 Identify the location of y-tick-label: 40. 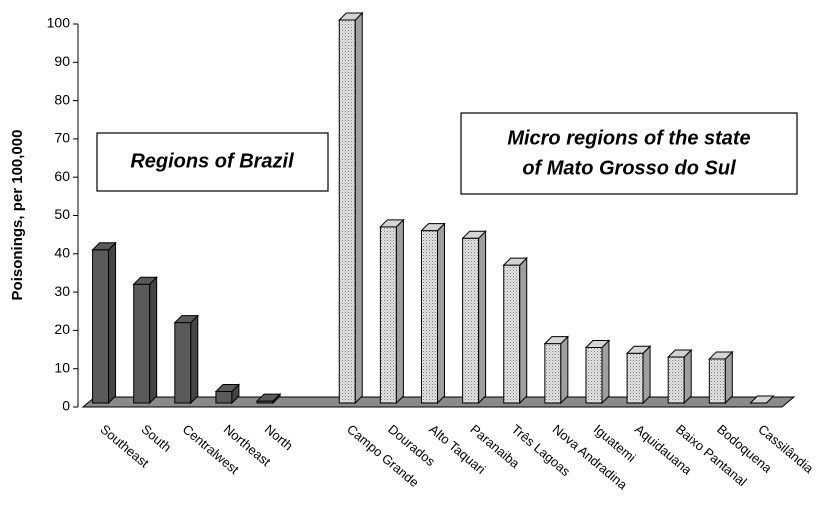
(62, 253).